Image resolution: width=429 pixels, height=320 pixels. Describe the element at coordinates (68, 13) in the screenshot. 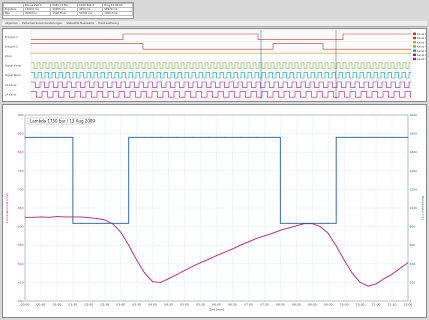

I see `readout-row: Bas 2000 Dur 1500 Flow 50000 ms 1000 Flow` at that location.